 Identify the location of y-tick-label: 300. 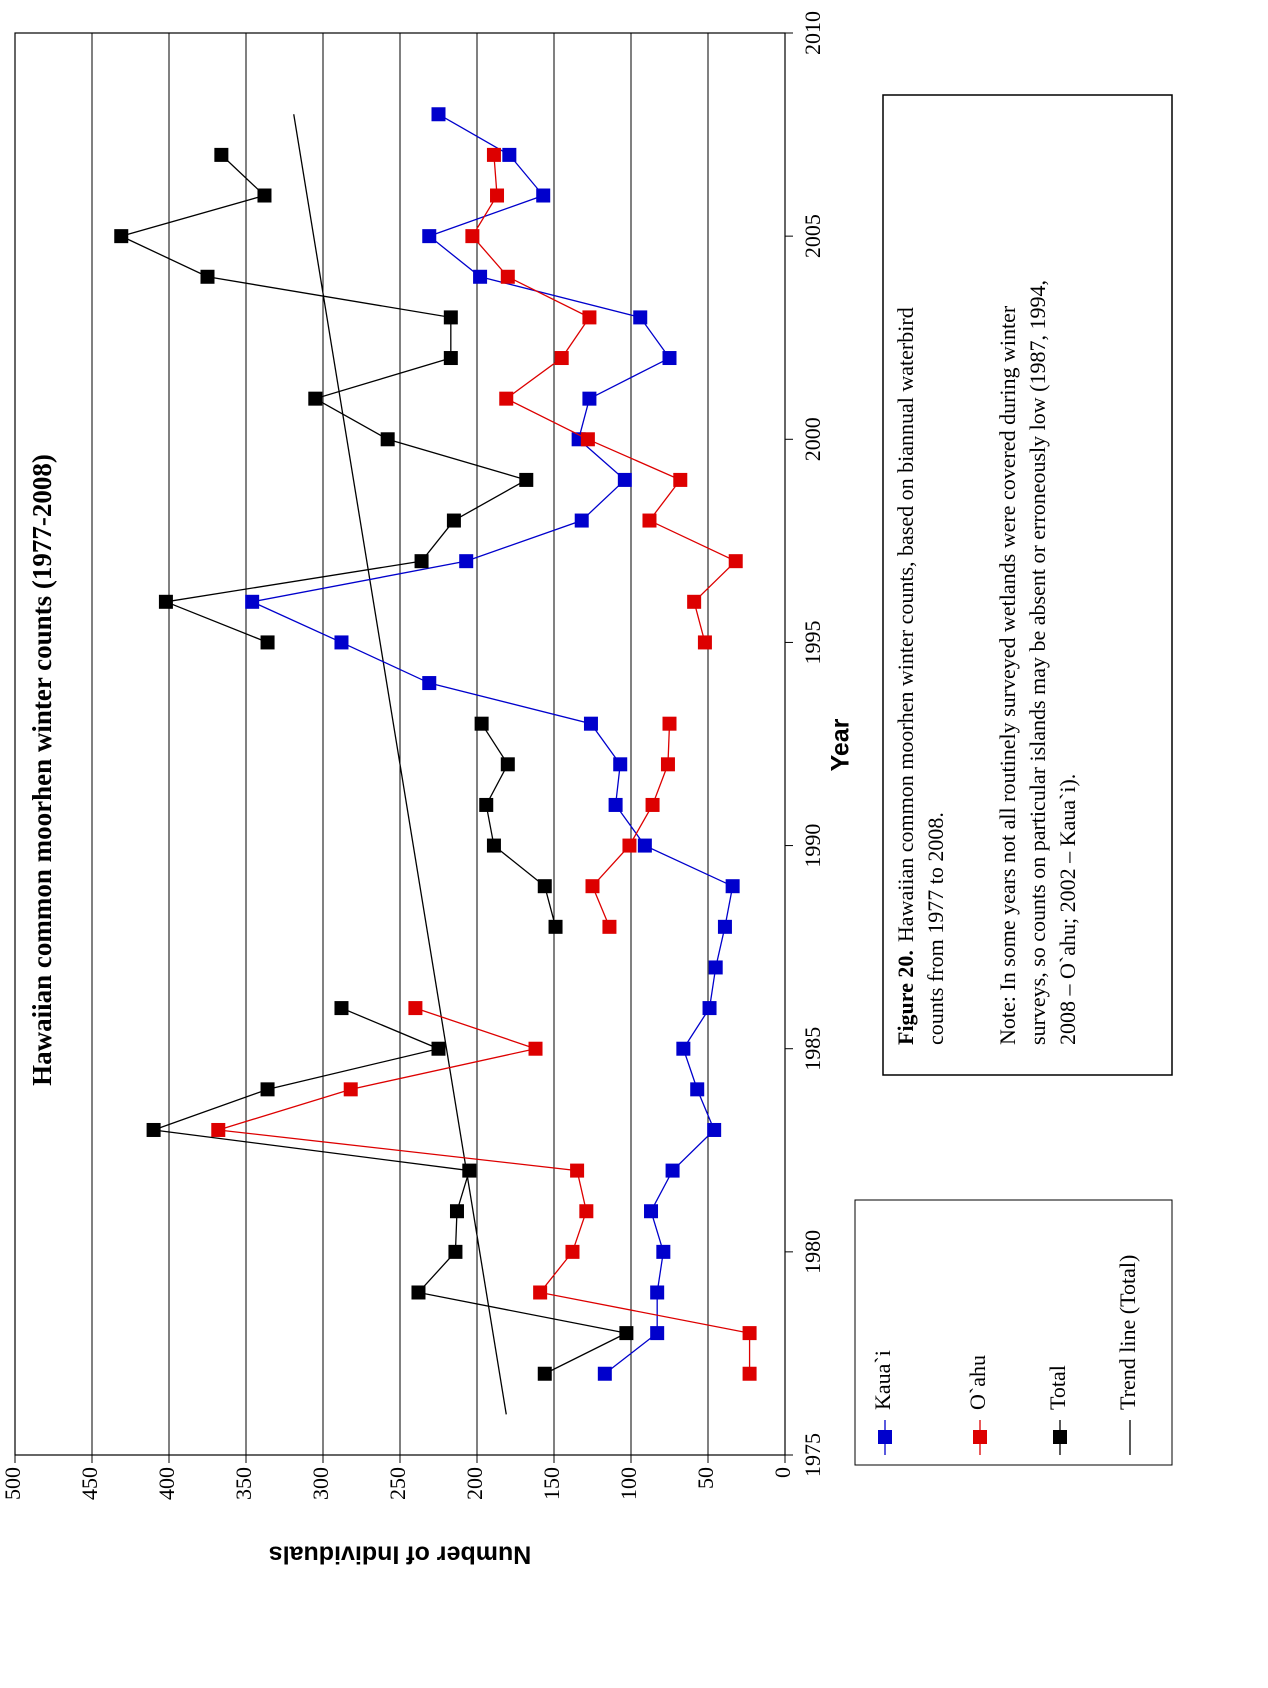
(320, 1483).